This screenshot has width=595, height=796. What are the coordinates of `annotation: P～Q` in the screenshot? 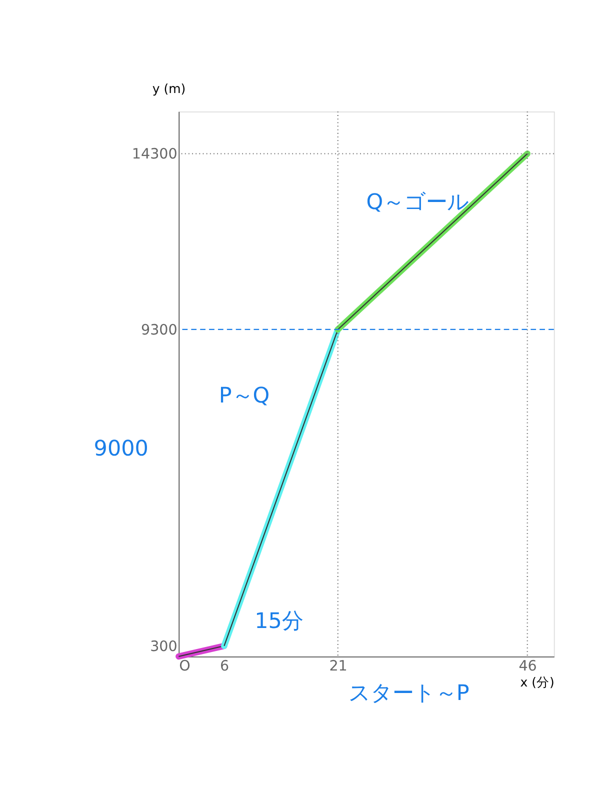 It's located at (244, 396).